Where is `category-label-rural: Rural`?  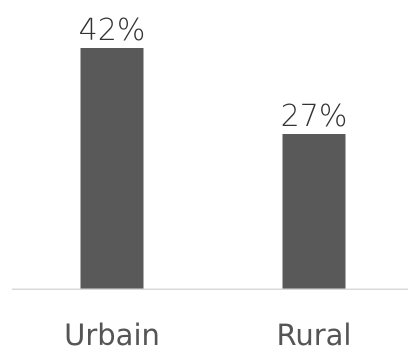
category-label-rural: Rural is located at coordinates (314, 335).